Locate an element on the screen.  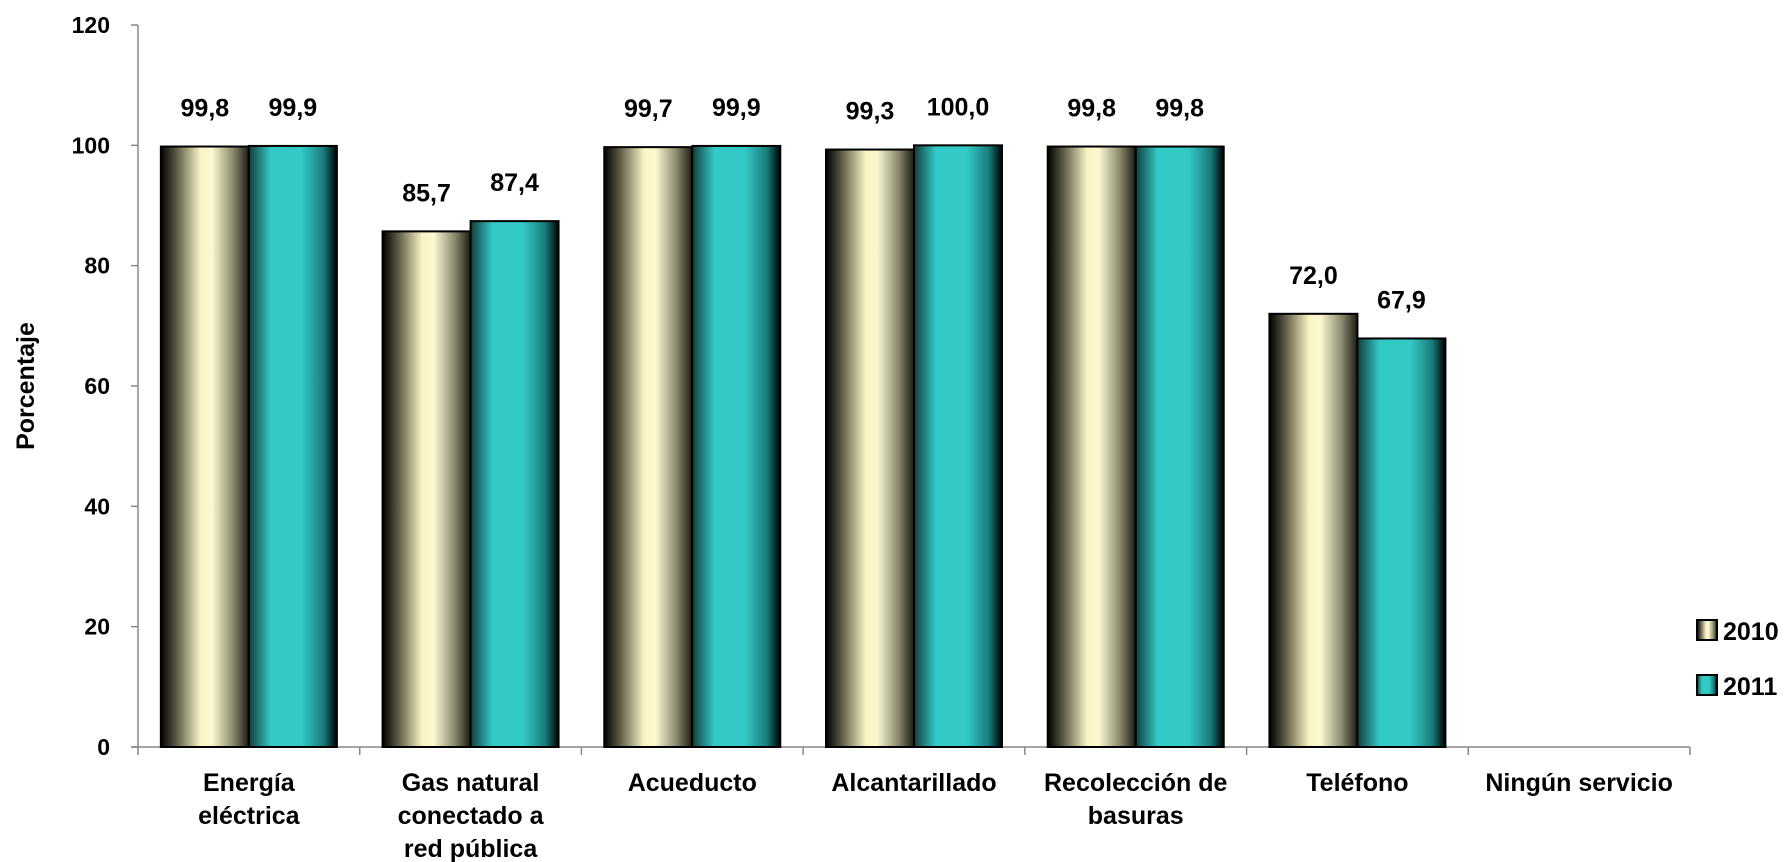
legend-swatch-2010 is located at coordinates (1707, 630).